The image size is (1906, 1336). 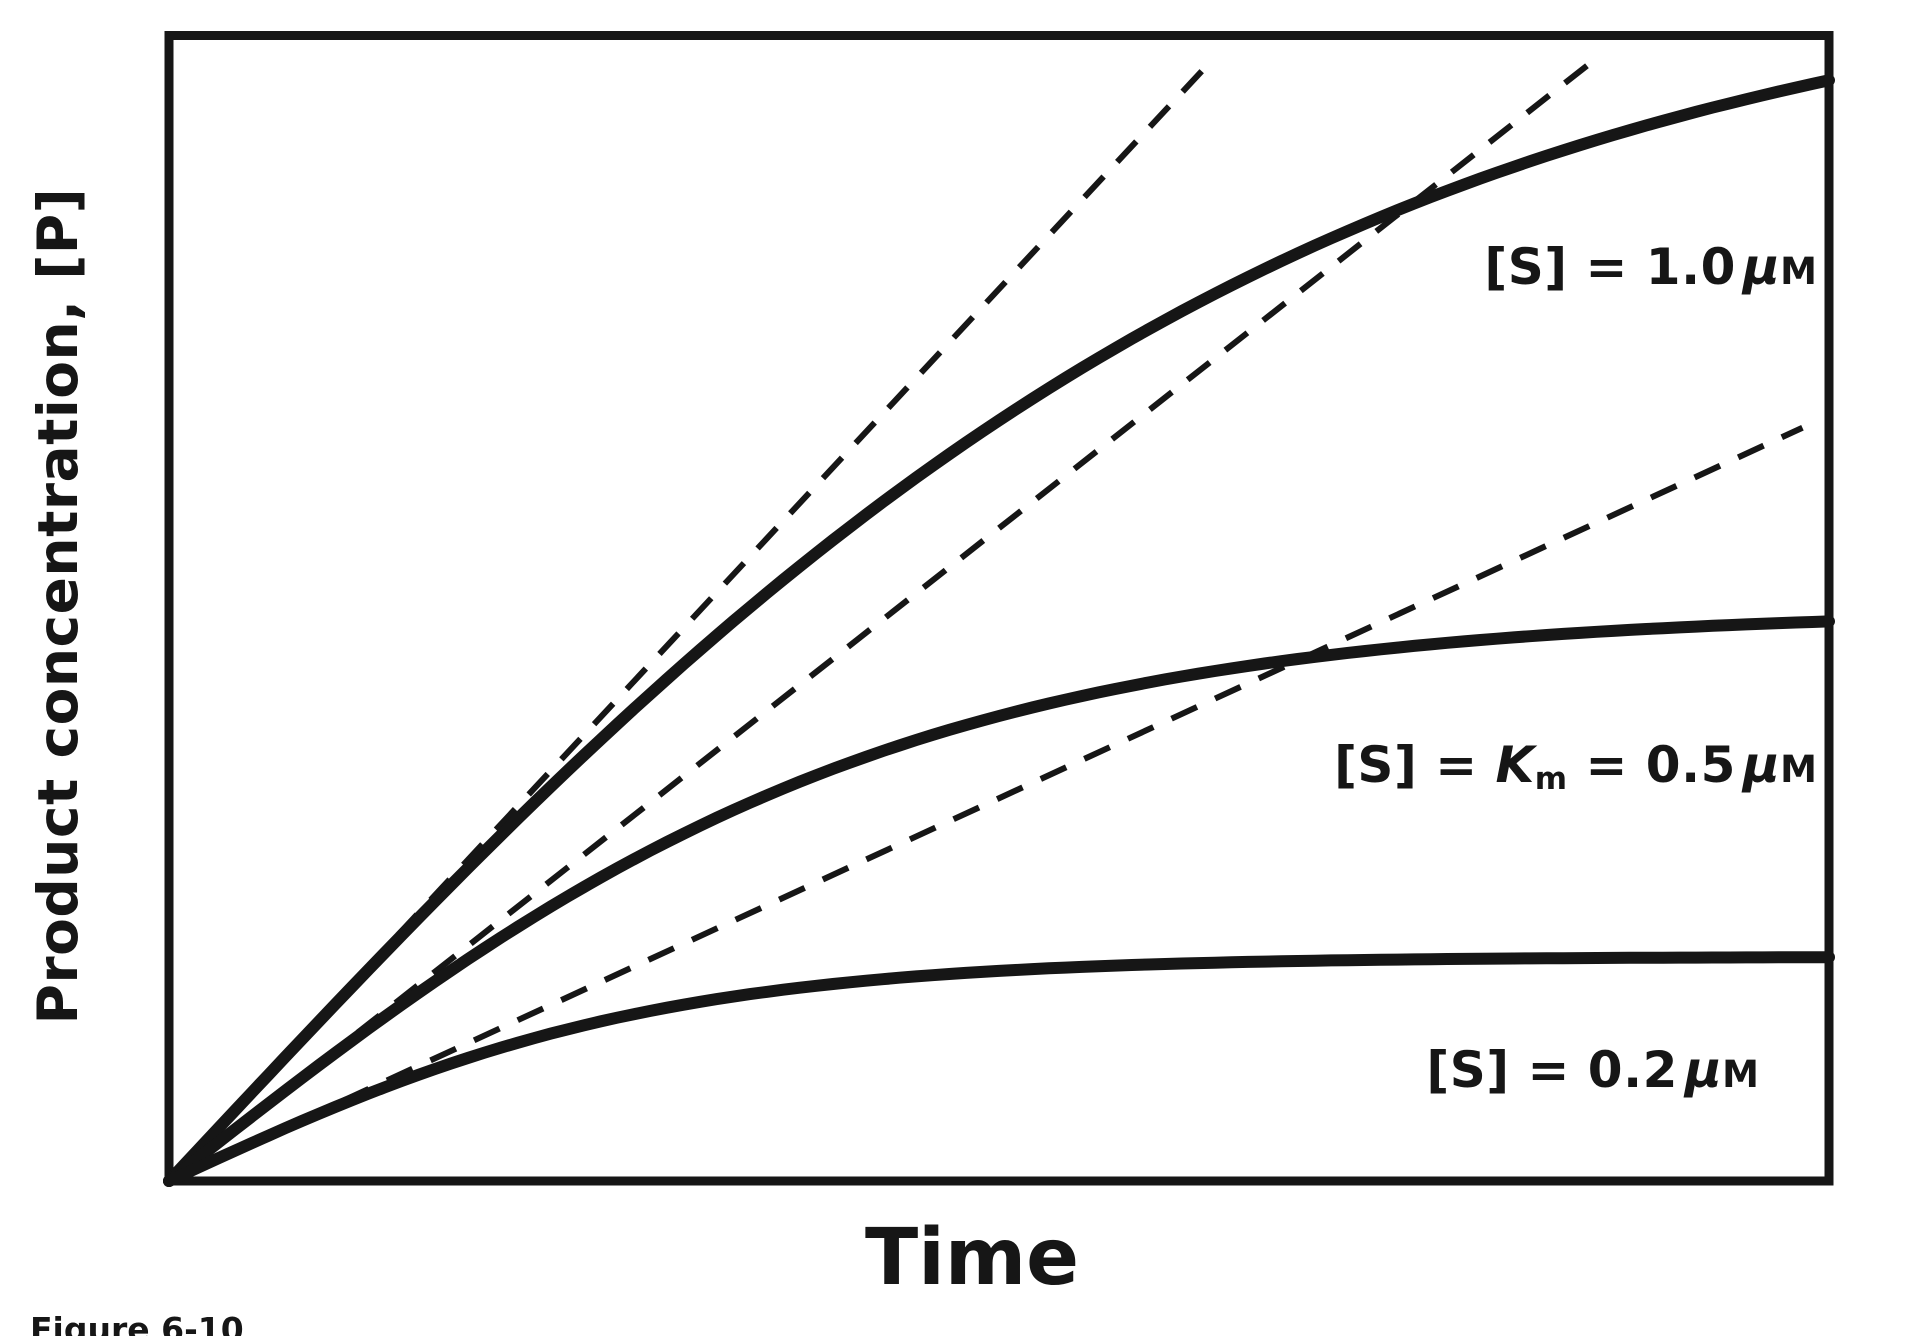 What do you see at coordinates (972, 1258) in the screenshot?
I see `x-axis-label: Time` at bounding box center [972, 1258].